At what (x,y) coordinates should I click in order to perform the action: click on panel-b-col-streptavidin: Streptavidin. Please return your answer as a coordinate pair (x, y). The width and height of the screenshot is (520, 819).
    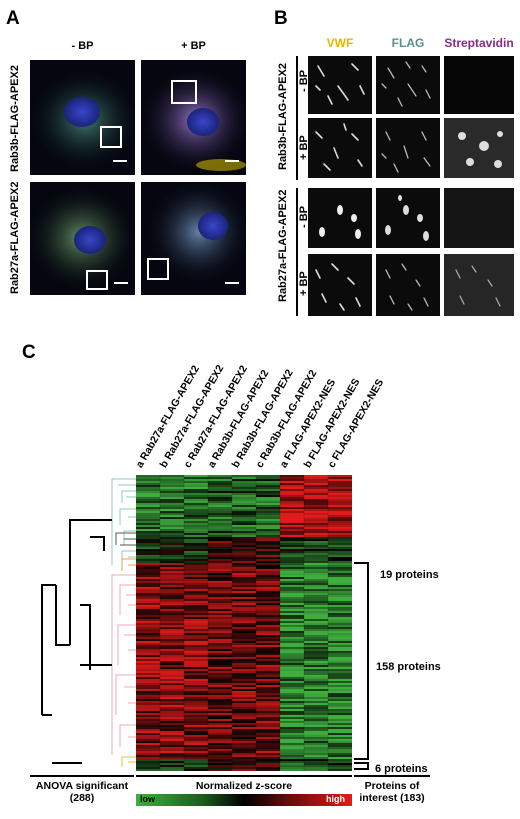
    Looking at the image, I should click on (479, 43).